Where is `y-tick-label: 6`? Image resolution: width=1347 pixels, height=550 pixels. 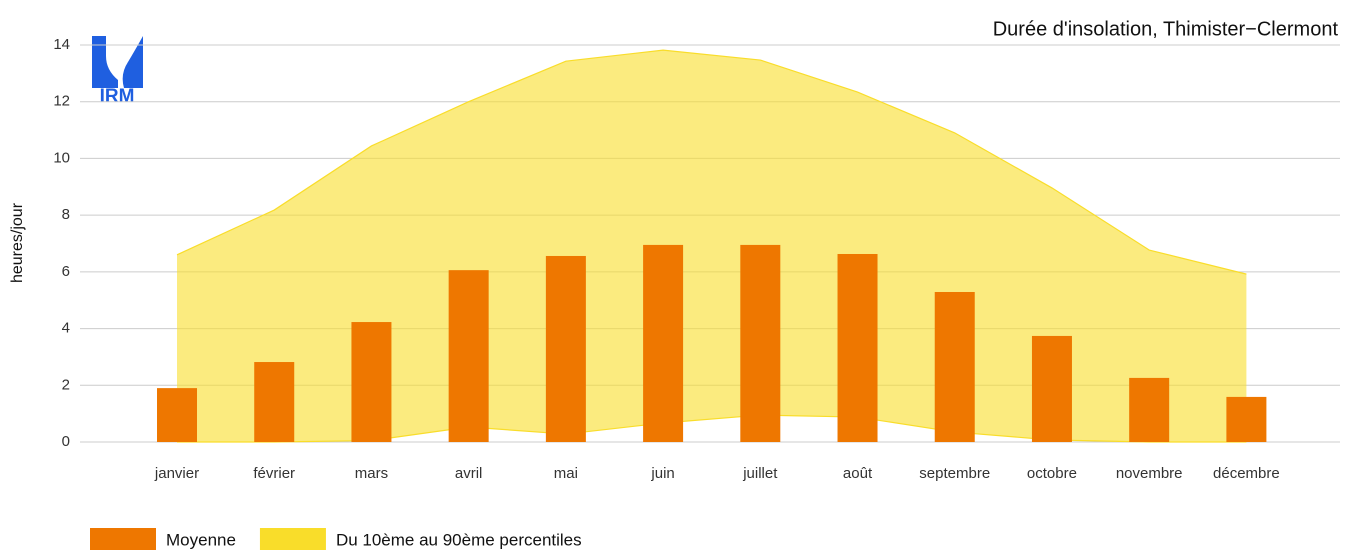 y-tick-label: 6 is located at coordinates (66, 271).